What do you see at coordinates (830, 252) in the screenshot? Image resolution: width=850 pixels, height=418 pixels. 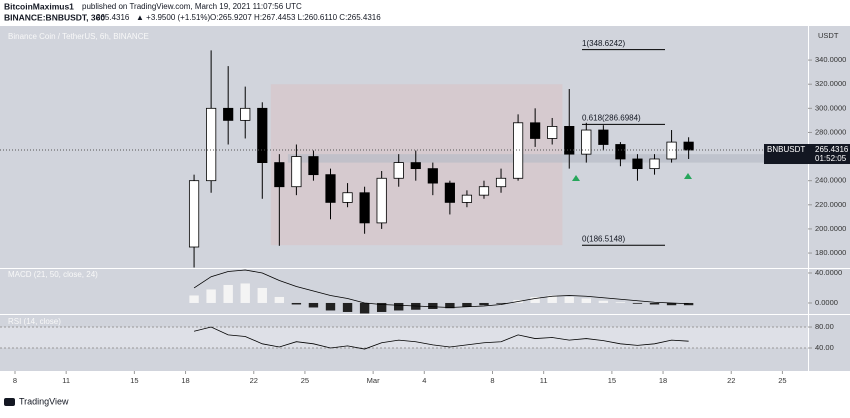 I see `y-tick-label: 180.0000` at bounding box center [830, 252].